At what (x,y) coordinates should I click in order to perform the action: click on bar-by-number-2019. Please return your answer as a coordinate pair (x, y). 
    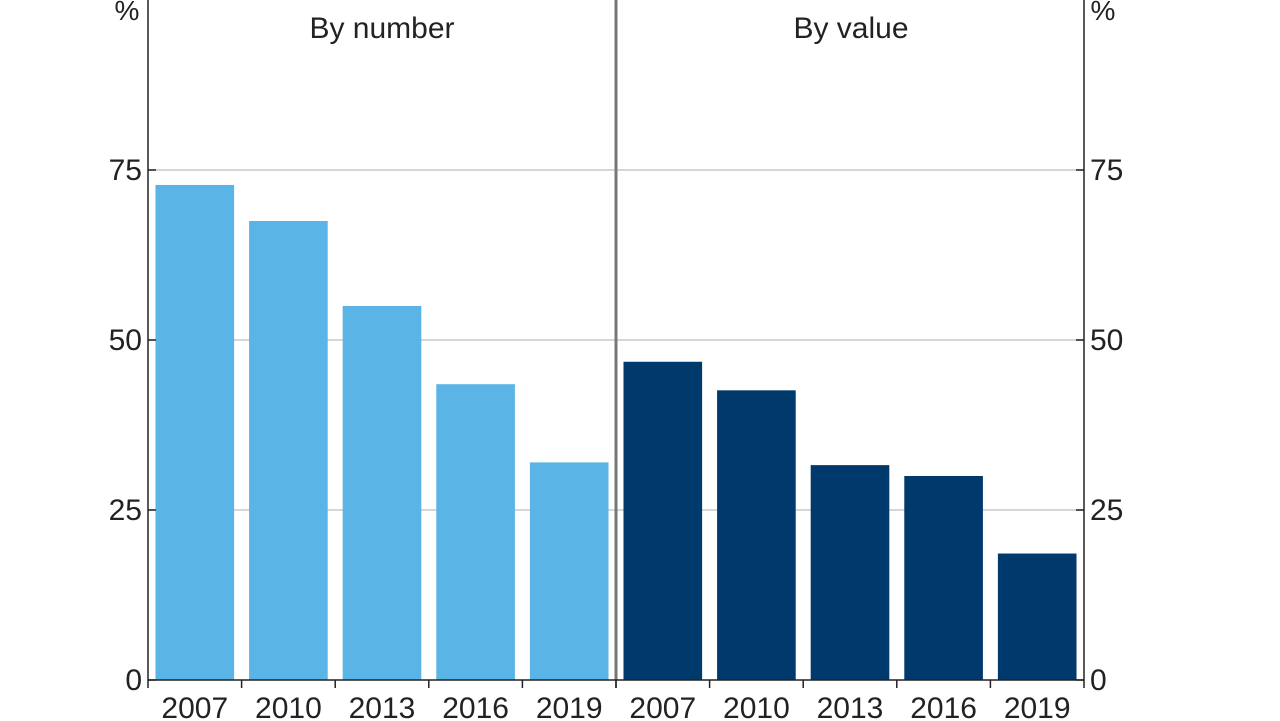
    Looking at the image, I should click on (569, 571).